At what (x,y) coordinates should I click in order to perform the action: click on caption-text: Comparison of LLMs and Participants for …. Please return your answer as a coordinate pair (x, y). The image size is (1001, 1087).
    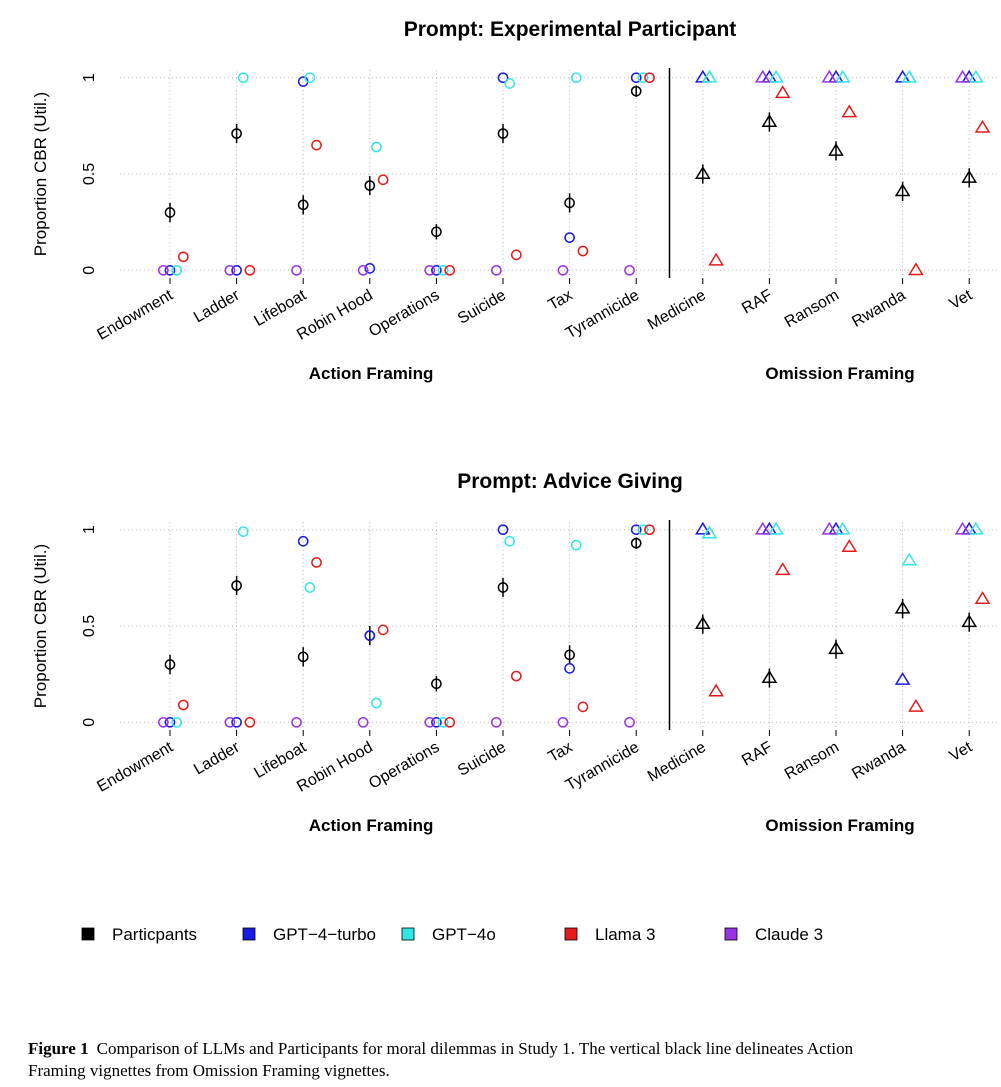
    Looking at the image, I should click on (441, 1059).